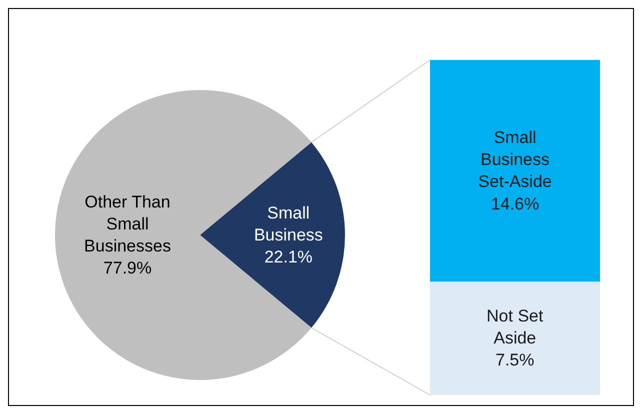  What do you see at coordinates (127, 224) in the screenshot?
I see `slice-label: Other Than Small Businesses` at bounding box center [127, 224].